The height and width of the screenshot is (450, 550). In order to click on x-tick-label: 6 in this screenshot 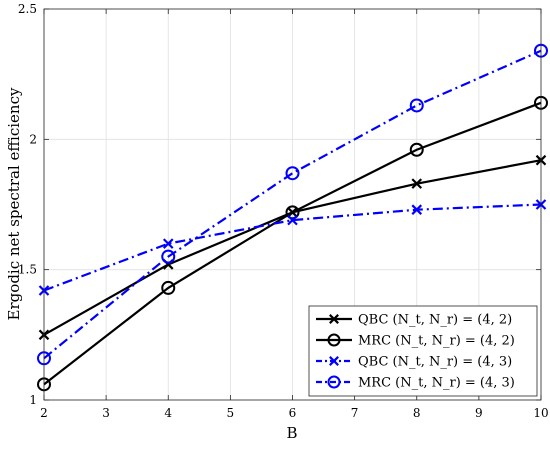, I will do `click(293, 413)`.